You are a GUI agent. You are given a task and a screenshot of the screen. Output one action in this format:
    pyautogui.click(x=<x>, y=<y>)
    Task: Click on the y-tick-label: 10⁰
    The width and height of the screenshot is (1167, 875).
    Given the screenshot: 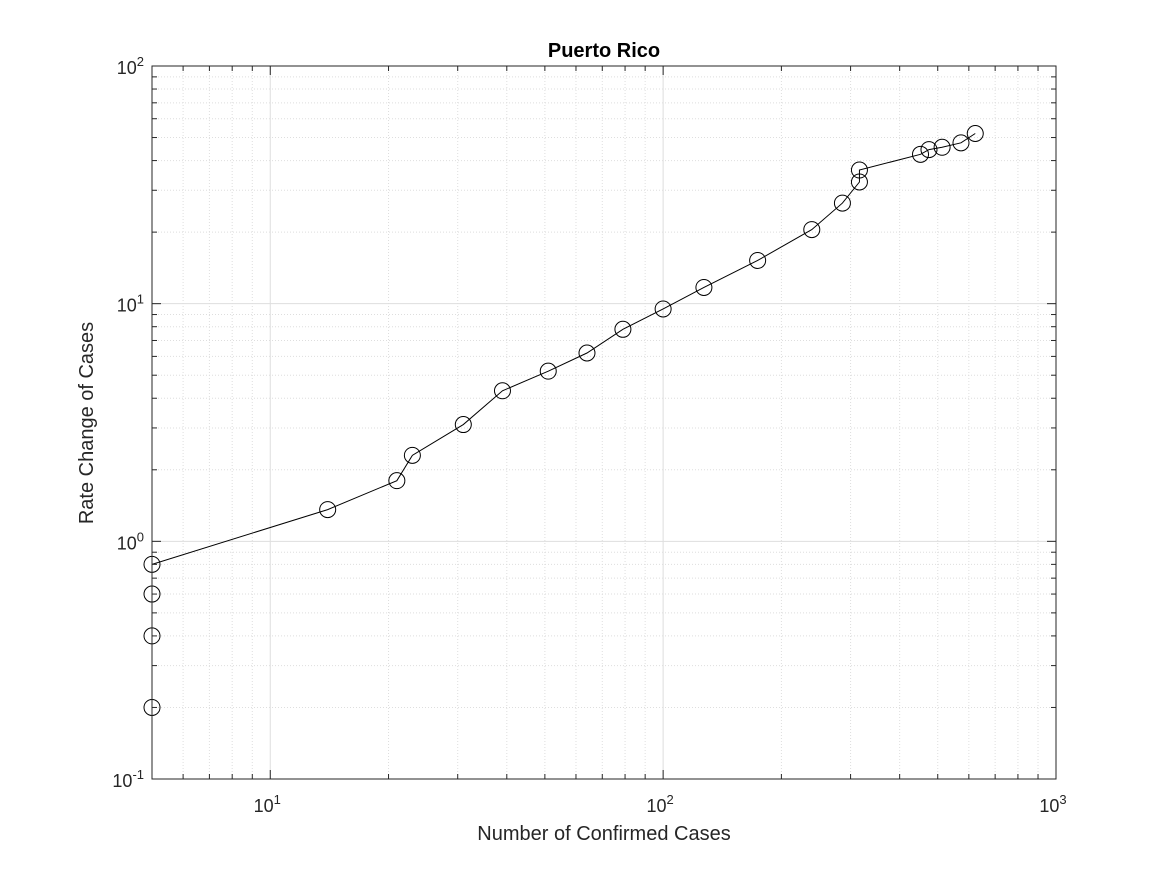 What is the action you would take?
    pyautogui.click(x=130, y=541)
    